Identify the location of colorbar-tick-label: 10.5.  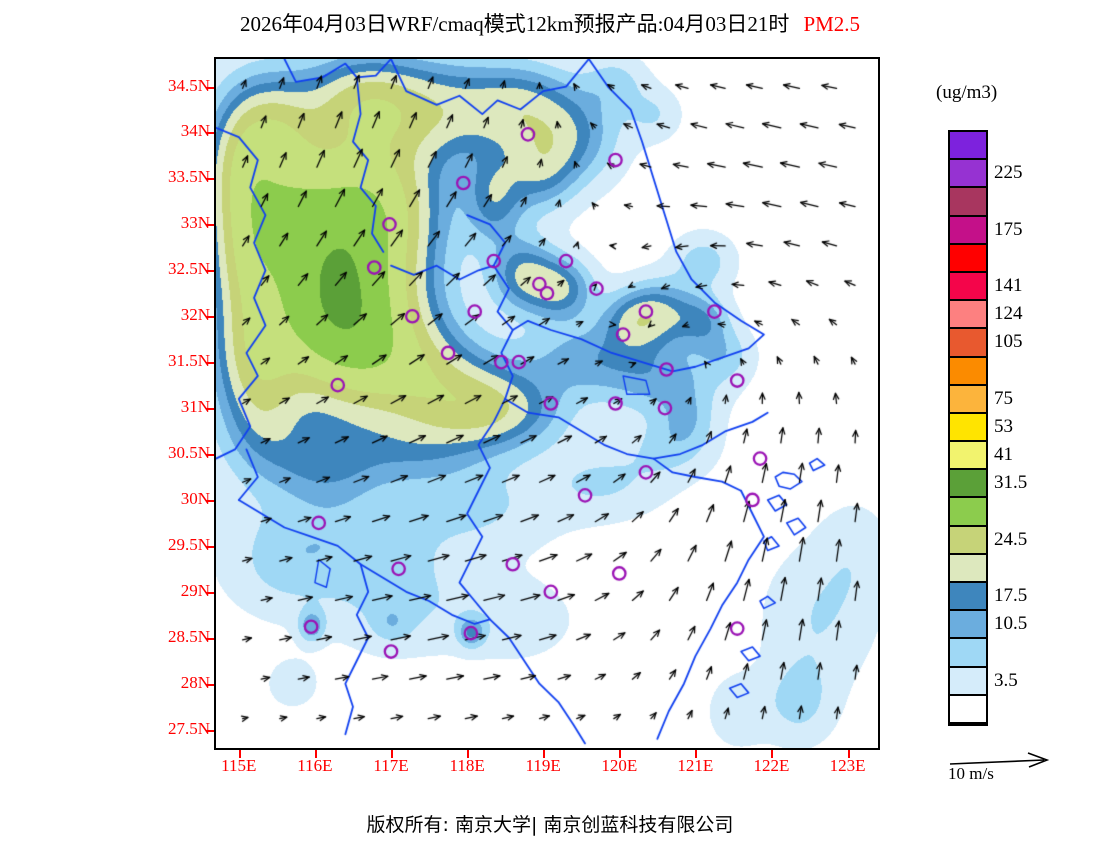
(1011, 624).